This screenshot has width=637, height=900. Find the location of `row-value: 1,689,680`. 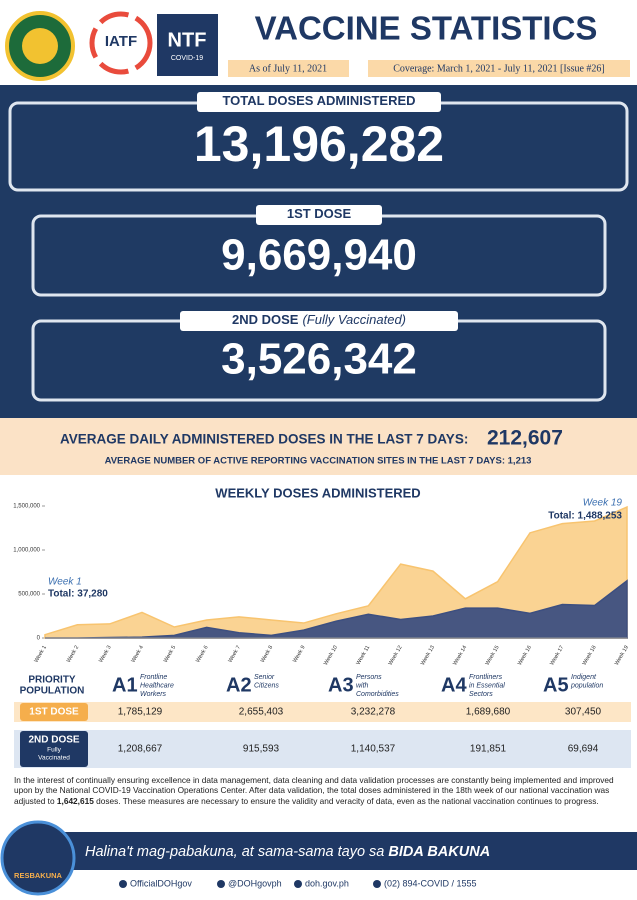

row-value: 1,689,680 is located at coordinates (488, 712).